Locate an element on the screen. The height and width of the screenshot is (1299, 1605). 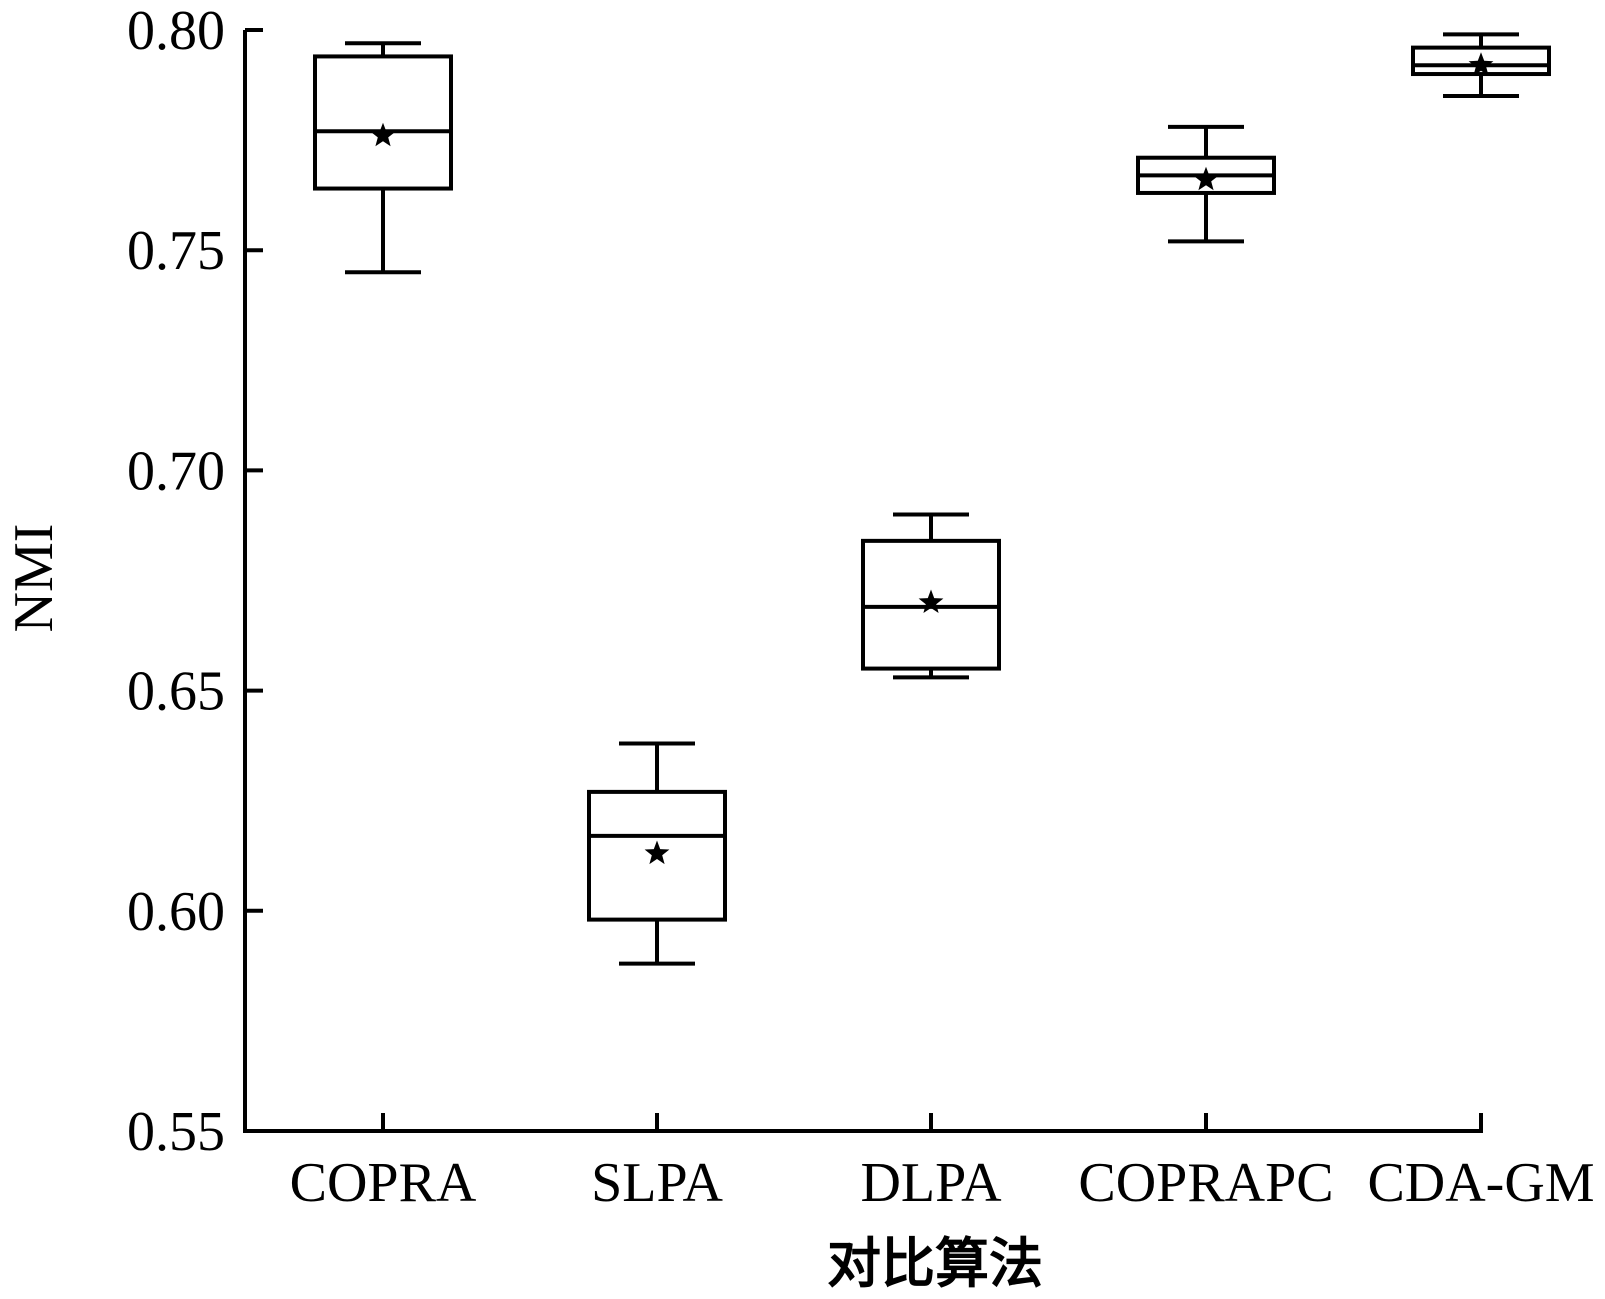
y-axis-title: NMI is located at coordinates (34, 578).